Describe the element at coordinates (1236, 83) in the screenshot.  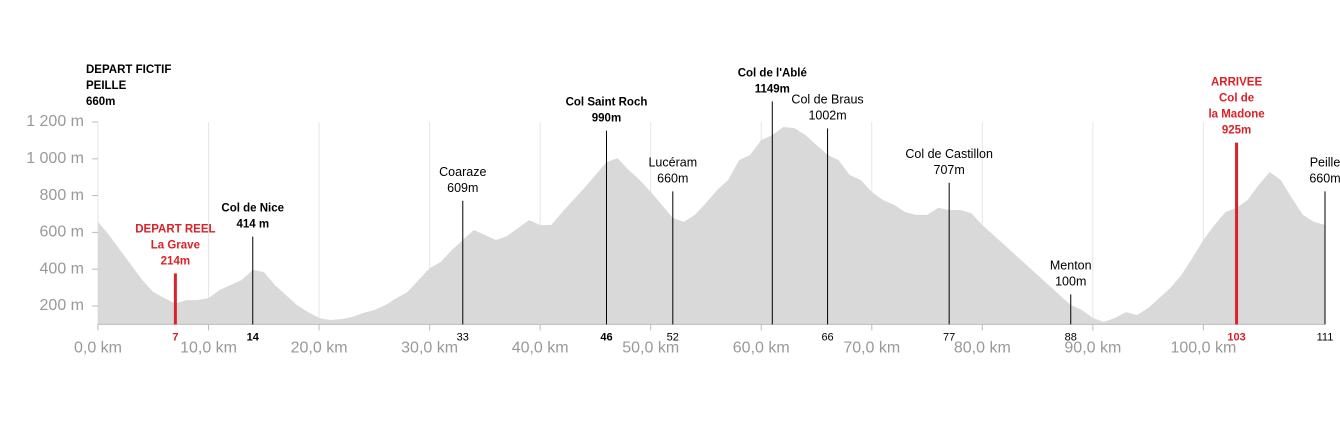
I see `marker-name: ARRIVEE` at that location.